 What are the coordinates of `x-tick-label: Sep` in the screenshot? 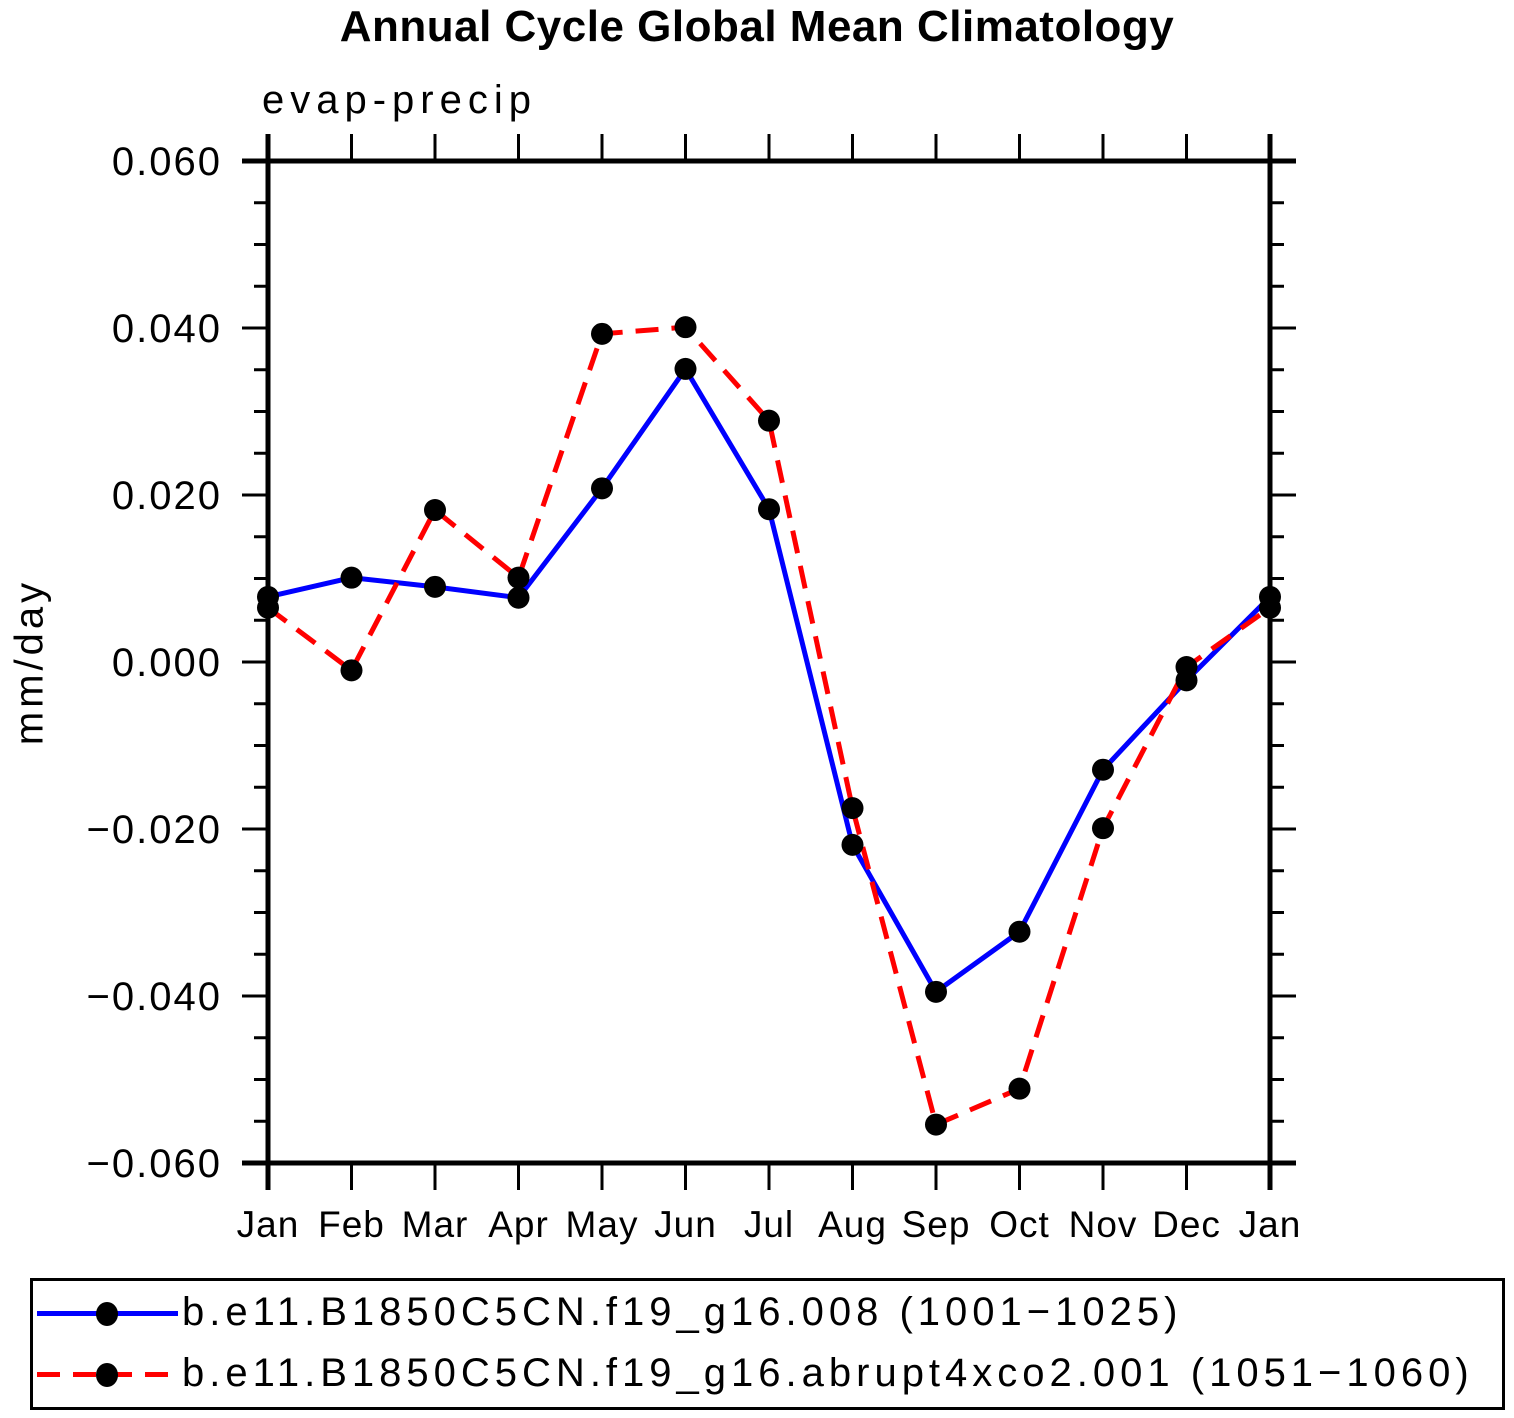 It's located at (936, 1224).